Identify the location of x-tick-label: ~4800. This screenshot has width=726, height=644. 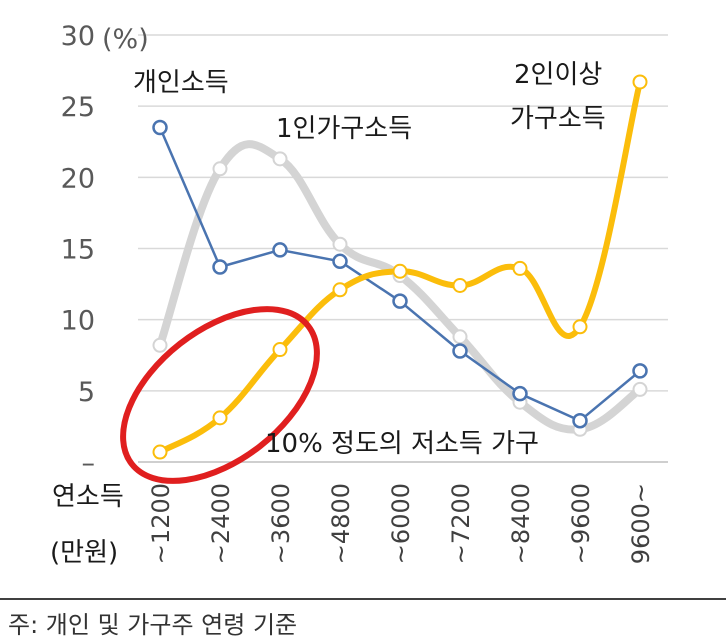
(341, 523).